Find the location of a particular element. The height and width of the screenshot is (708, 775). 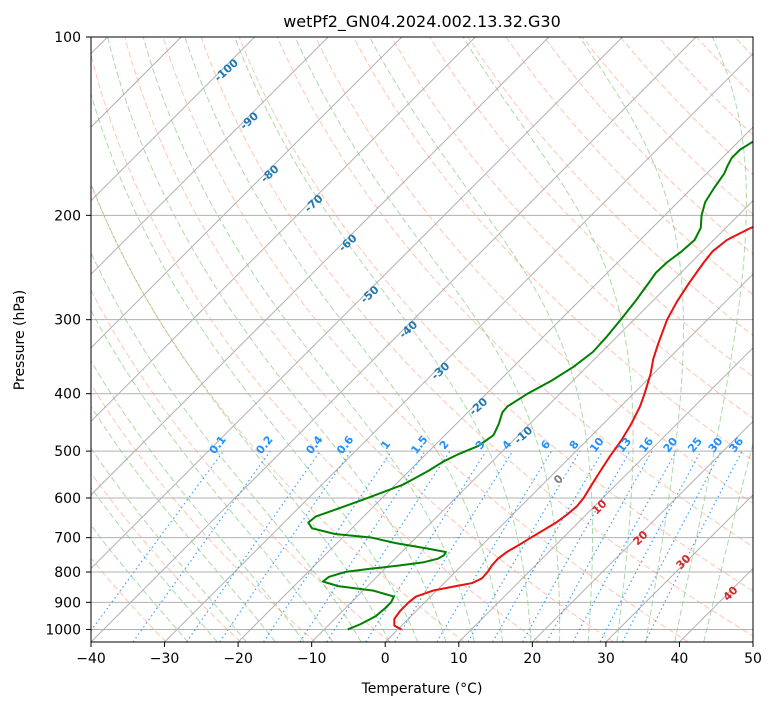

x-tick-label: −30 is located at coordinates (165, 659).